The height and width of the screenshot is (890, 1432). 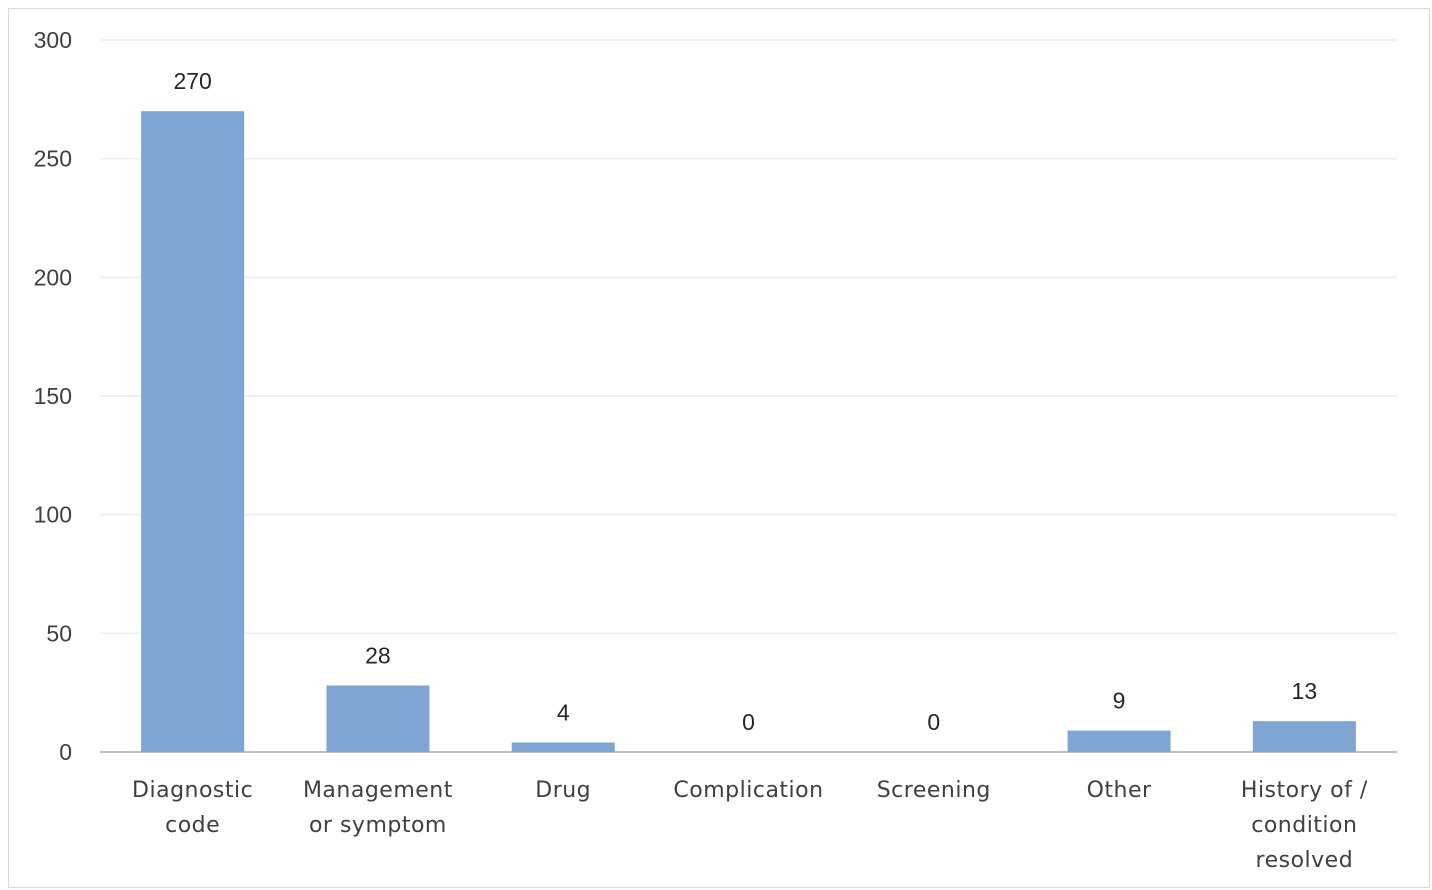 What do you see at coordinates (65, 752) in the screenshot?
I see `y-tick-label: 0` at bounding box center [65, 752].